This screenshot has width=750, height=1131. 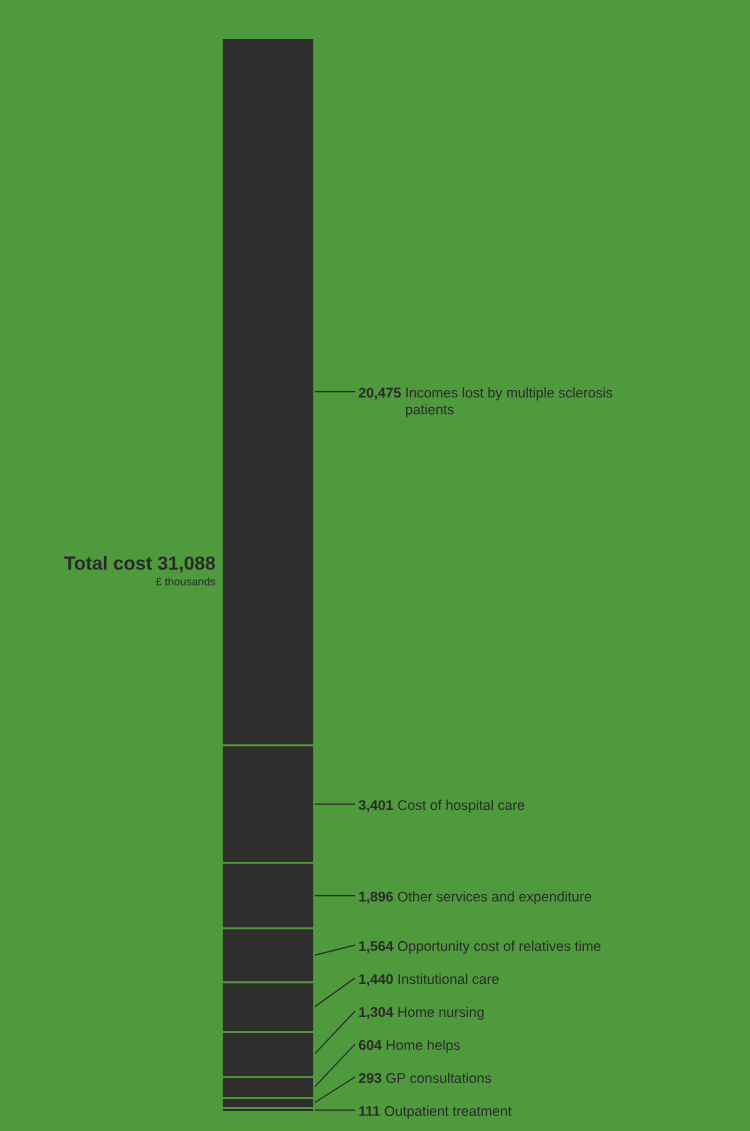 What do you see at coordinates (139, 564) in the screenshot?
I see `text: Total cost 31,088` at bounding box center [139, 564].